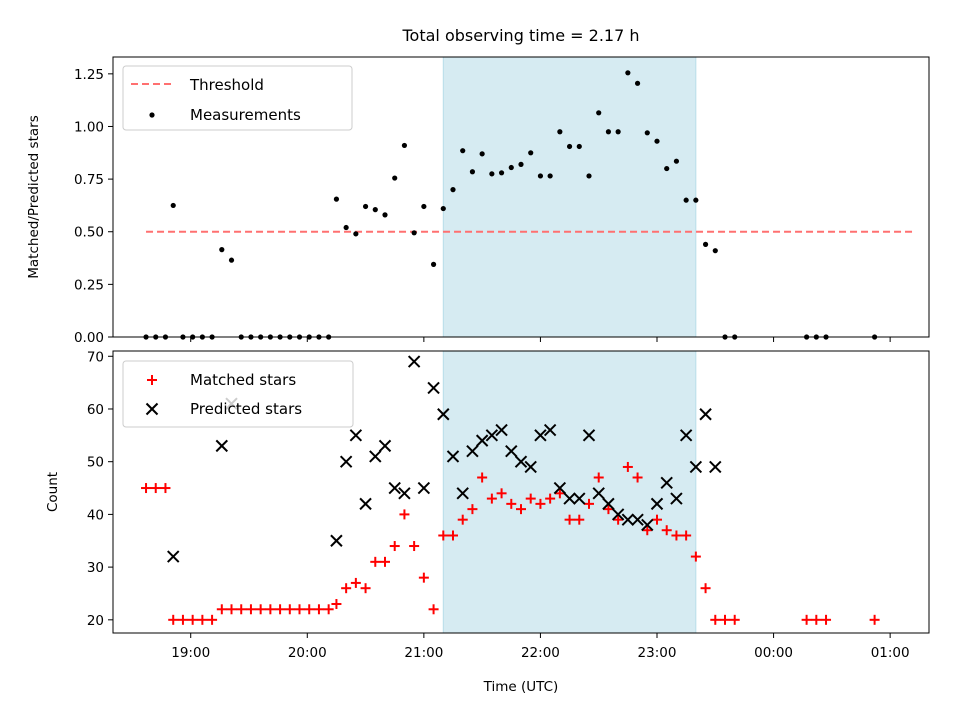 This screenshot has height=720, width=960. What do you see at coordinates (95, 357) in the screenshot?
I see `count-y-tick-label: 70` at bounding box center [95, 357].